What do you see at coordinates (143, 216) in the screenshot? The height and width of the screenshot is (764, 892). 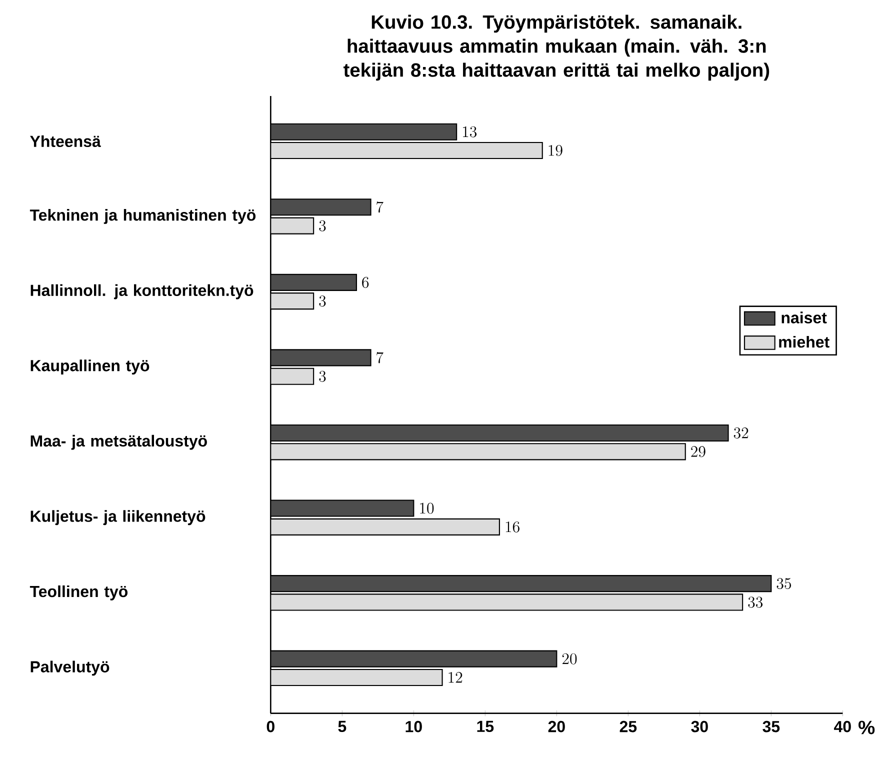 I see `y-tick-label: Tekninen ja humanistinen työ` at bounding box center [143, 216].